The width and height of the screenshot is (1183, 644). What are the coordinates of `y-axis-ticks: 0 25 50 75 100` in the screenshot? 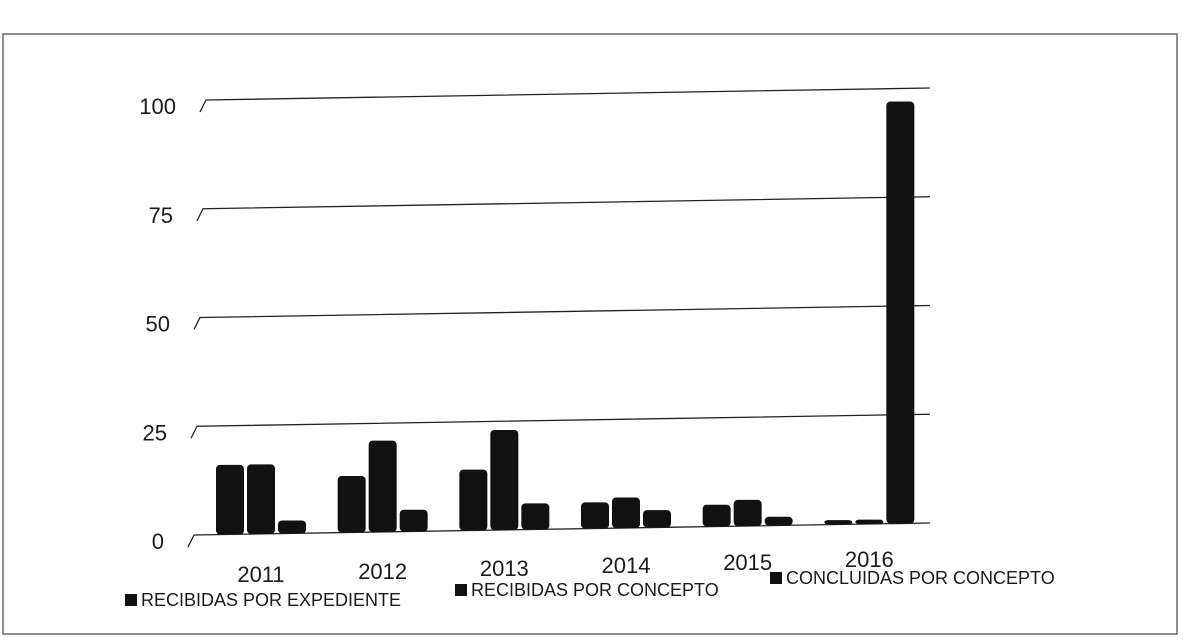 It's located at (157, 324).